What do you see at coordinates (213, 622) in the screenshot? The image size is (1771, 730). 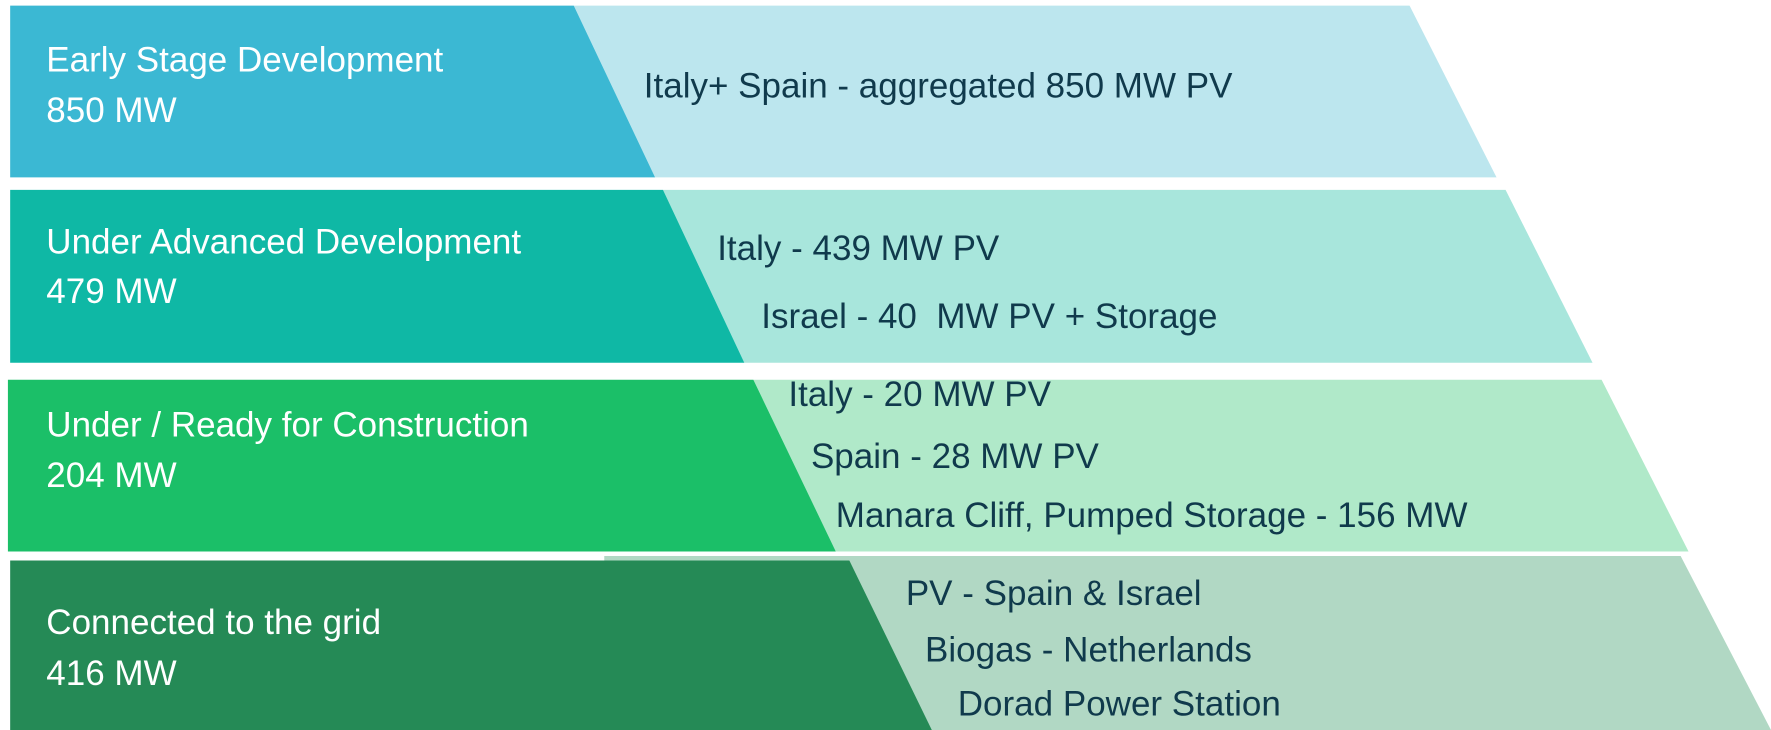 I see `stage-title: Connected to the grid` at bounding box center [213, 622].